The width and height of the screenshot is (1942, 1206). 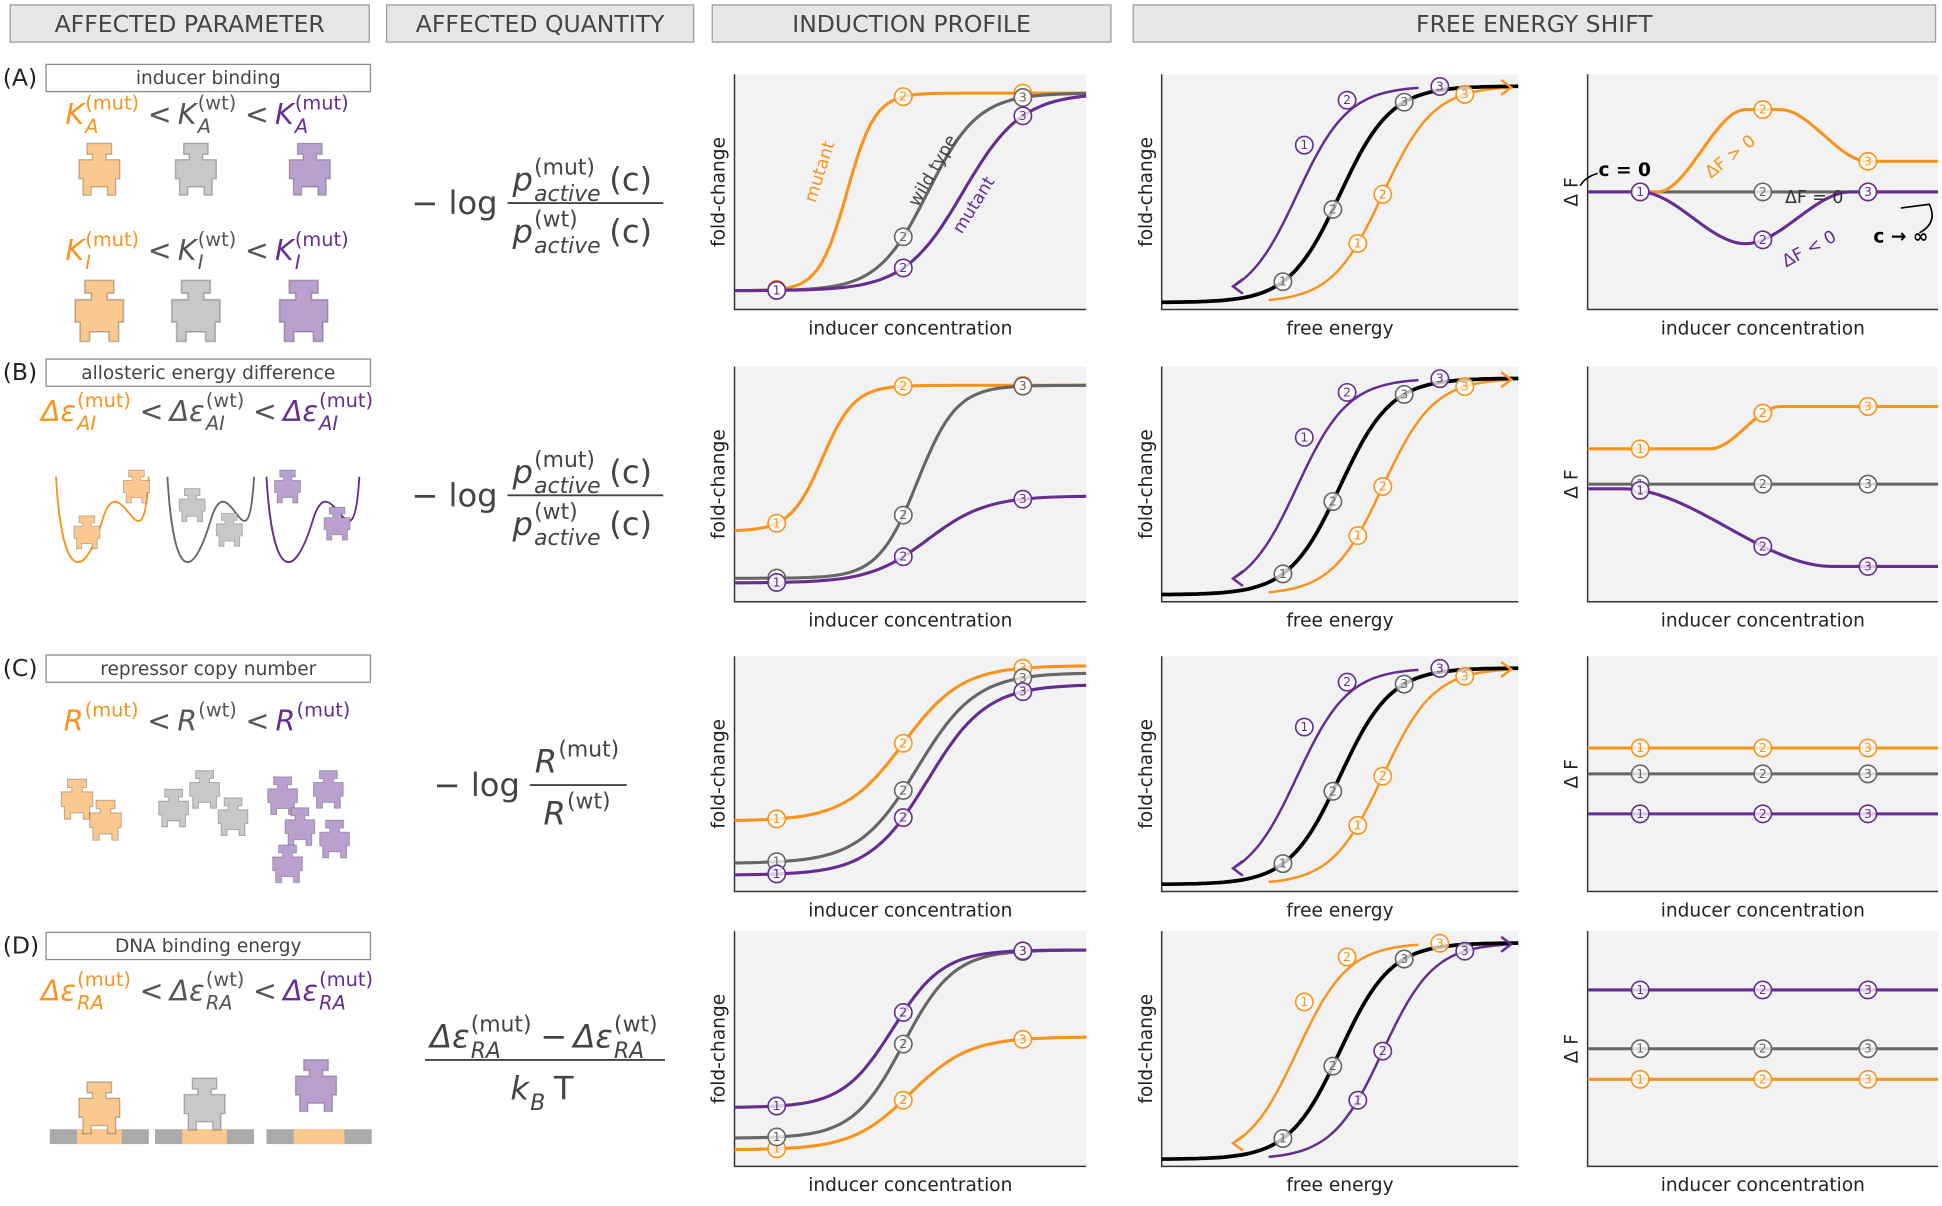 I want to click on inequality: K (mut)A < K (wt)A < K (mut)A, so click(x=206, y=115).